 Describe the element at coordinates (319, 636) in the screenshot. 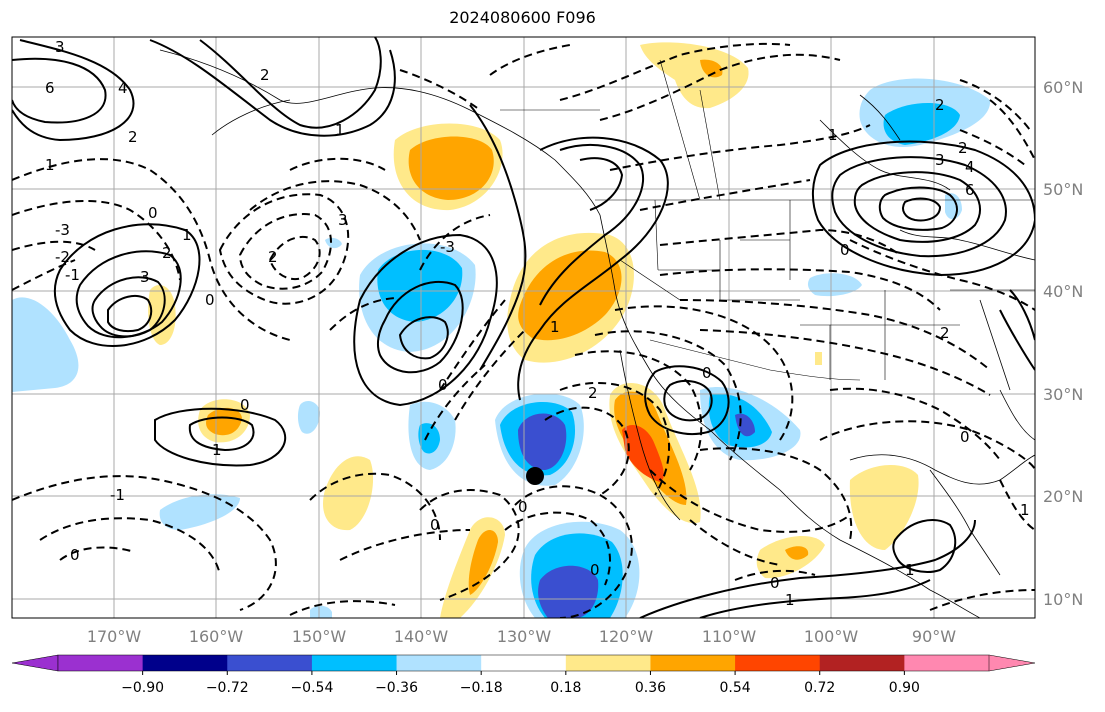

I see `lon-label: 150°W` at that location.